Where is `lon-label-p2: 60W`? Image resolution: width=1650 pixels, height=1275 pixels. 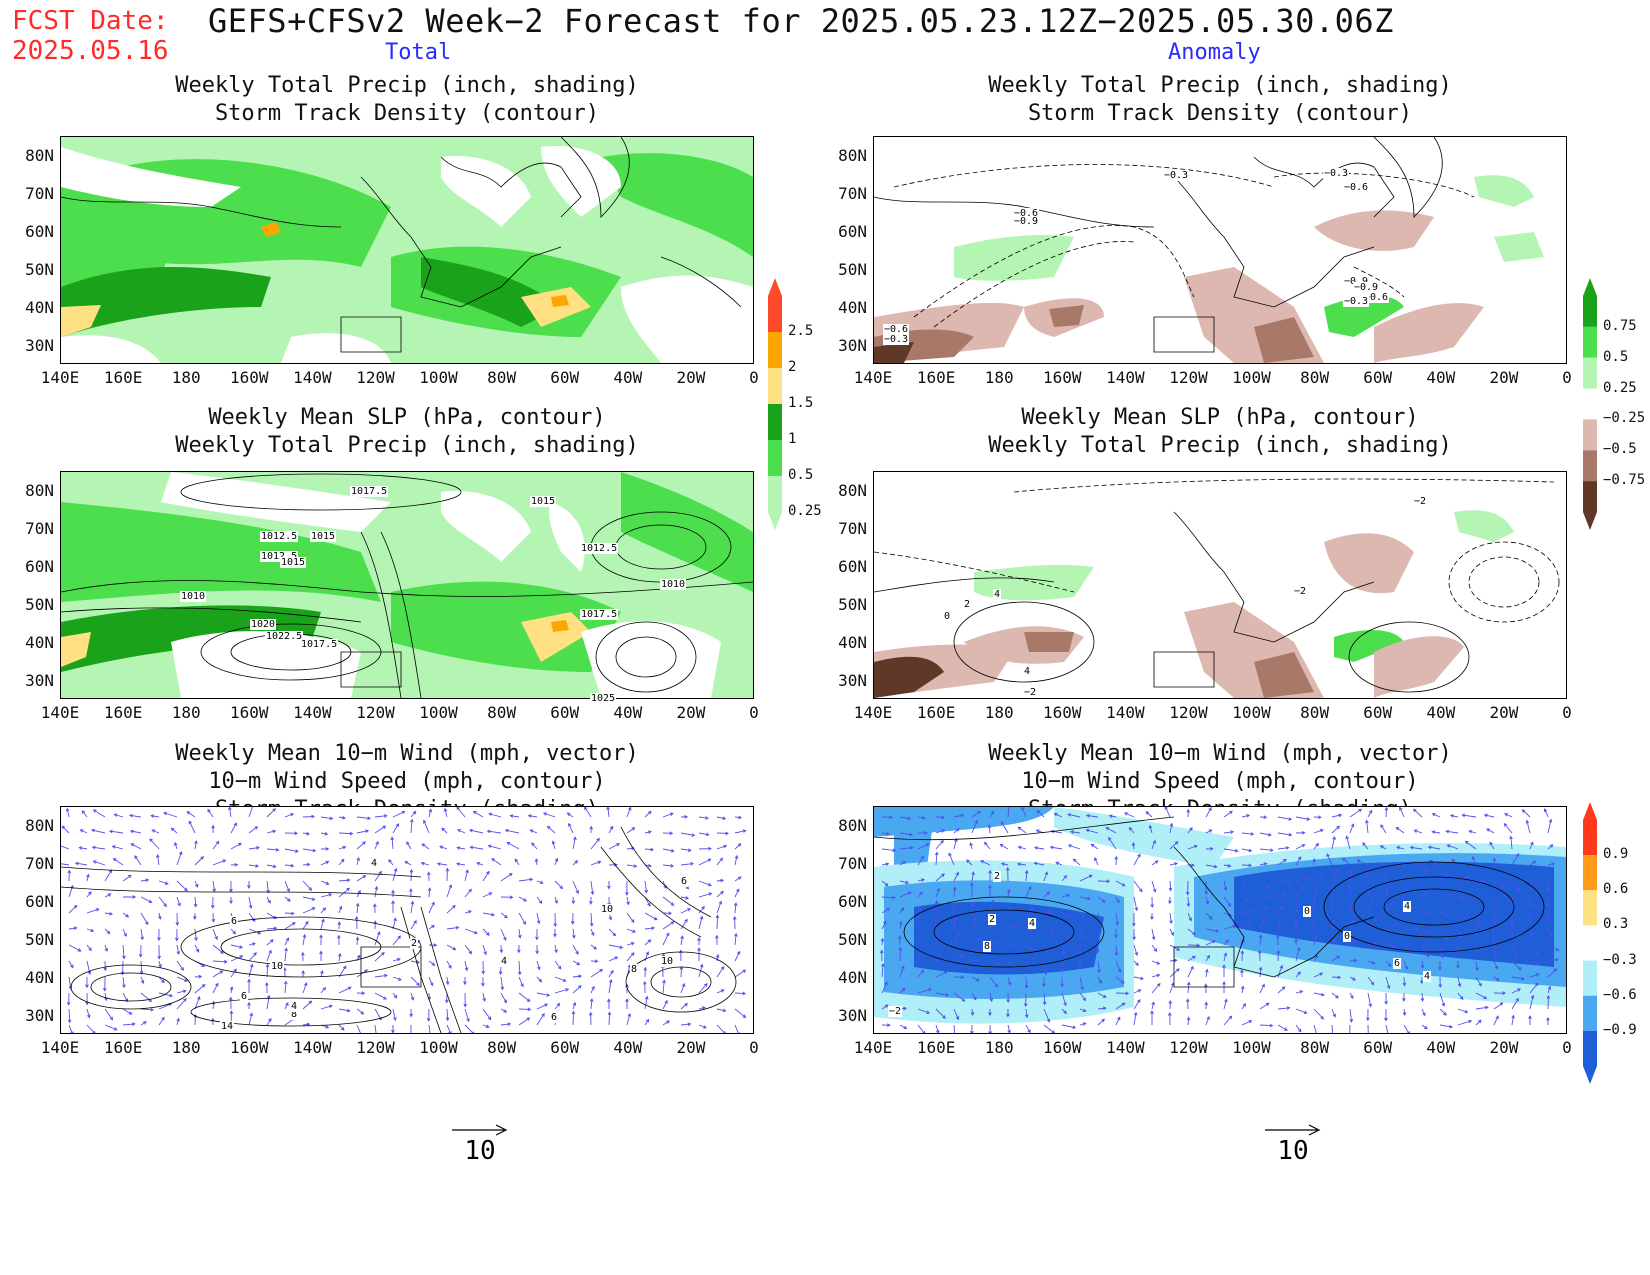 lon-label-p2: 60W is located at coordinates (1378, 377).